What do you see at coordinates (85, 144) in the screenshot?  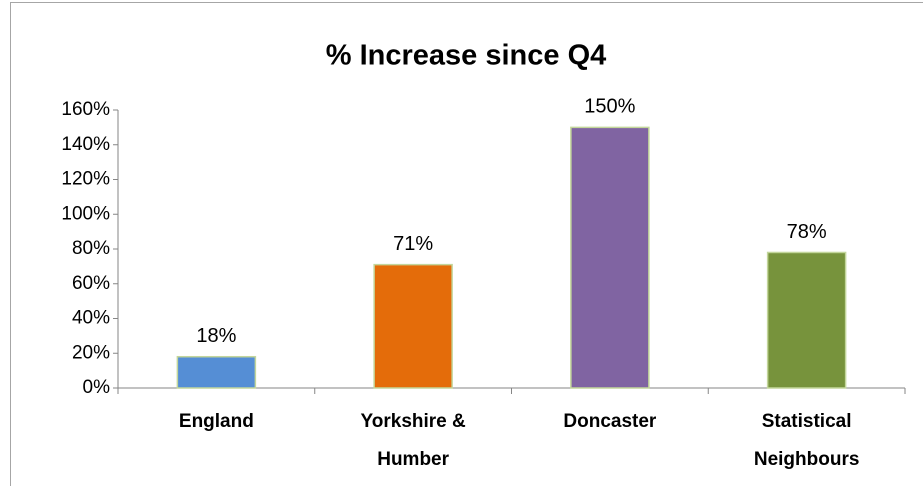 I see `y-tick-label: 140%` at bounding box center [85, 144].